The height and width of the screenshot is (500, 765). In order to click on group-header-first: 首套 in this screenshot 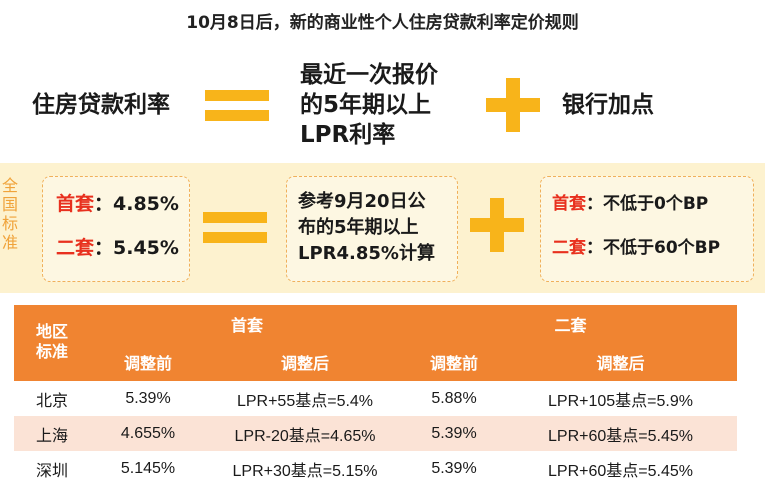, I will do `click(247, 324)`.